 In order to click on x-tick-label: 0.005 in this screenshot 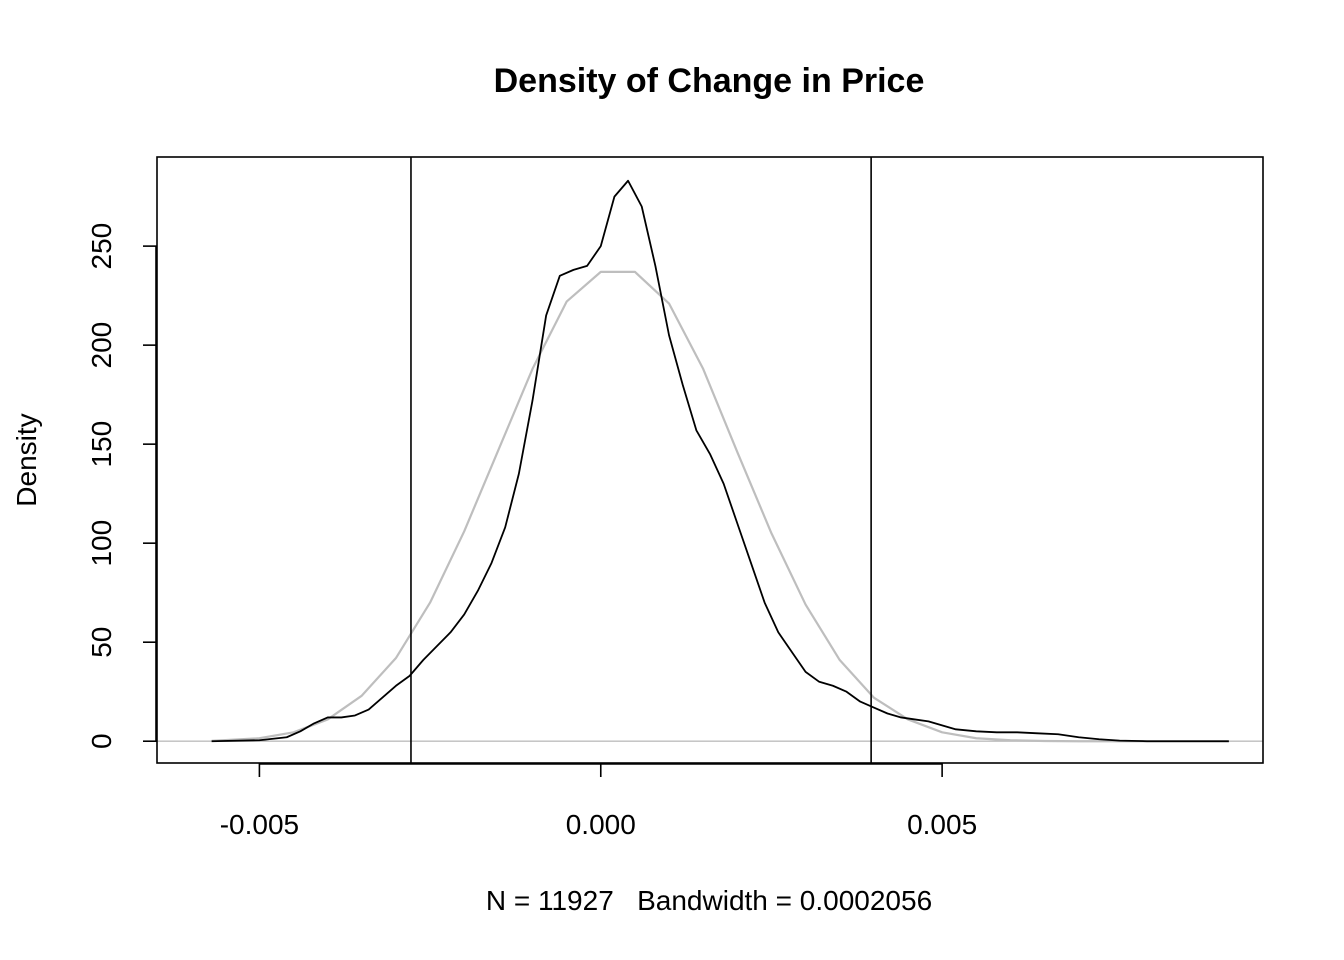, I will do `click(942, 824)`.